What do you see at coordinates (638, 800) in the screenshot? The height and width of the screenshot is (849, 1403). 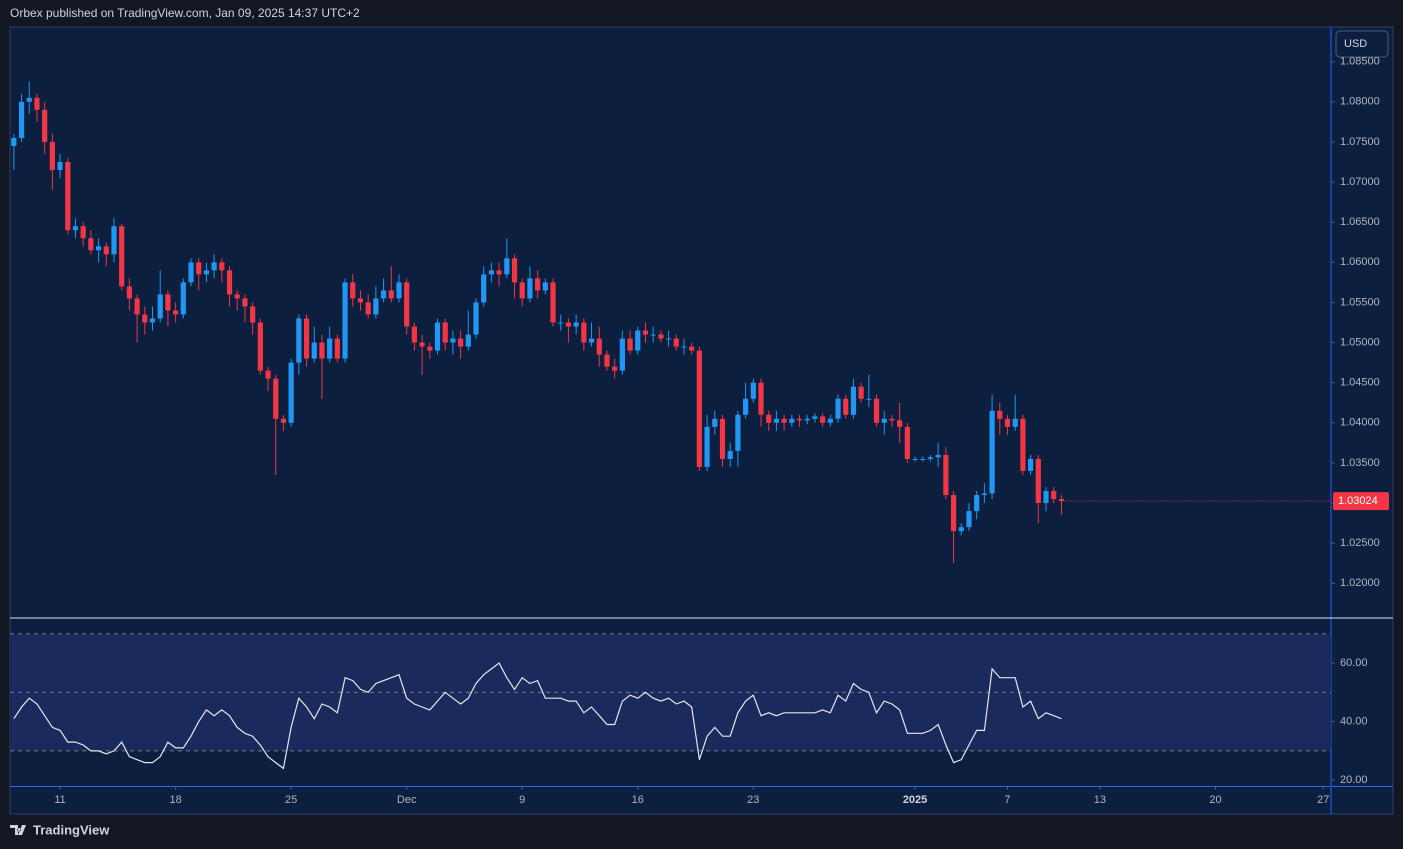 I see `x-tick-label: 16` at bounding box center [638, 800].